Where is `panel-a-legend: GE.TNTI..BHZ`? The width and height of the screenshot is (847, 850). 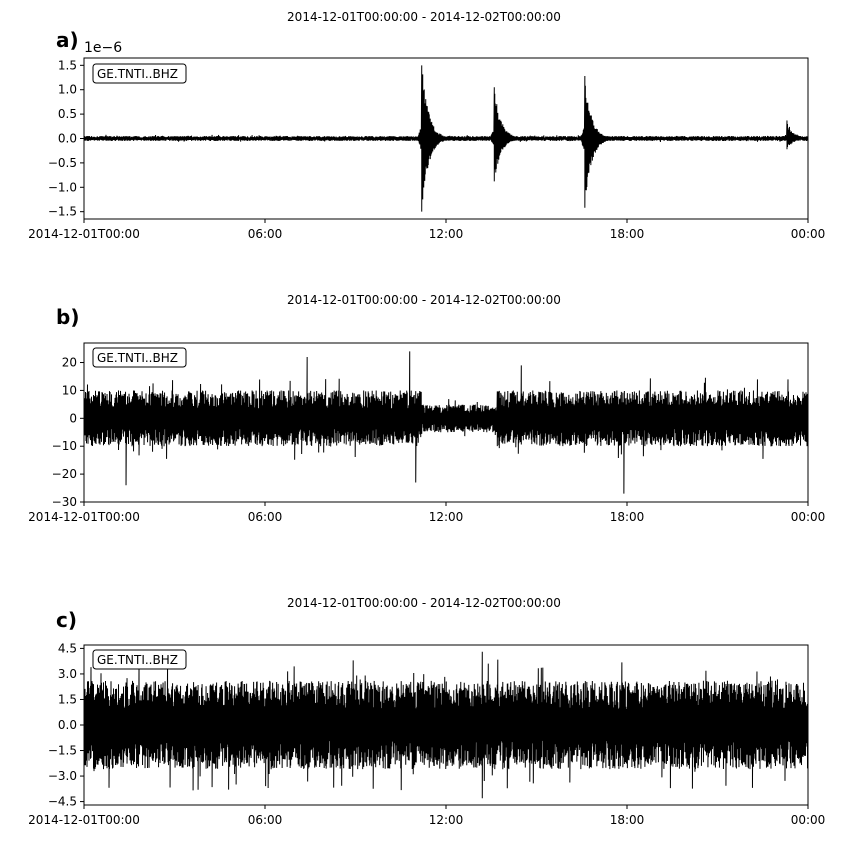
panel-a-legend: GE.TNTI..BHZ is located at coordinates (139, 73).